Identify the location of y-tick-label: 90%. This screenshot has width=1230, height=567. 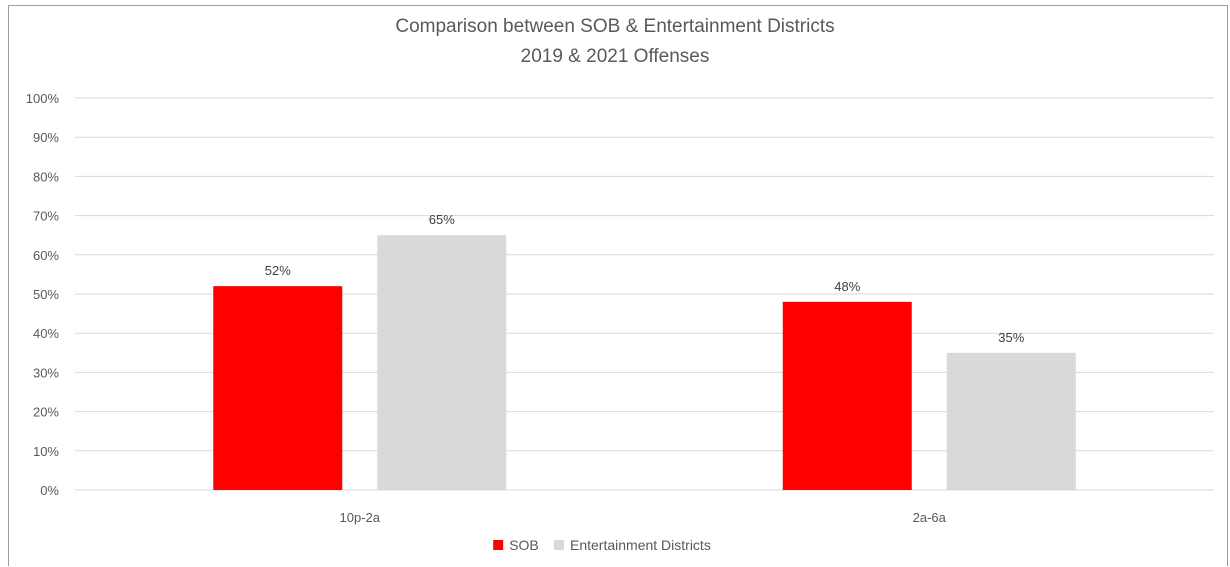
(46, 137).